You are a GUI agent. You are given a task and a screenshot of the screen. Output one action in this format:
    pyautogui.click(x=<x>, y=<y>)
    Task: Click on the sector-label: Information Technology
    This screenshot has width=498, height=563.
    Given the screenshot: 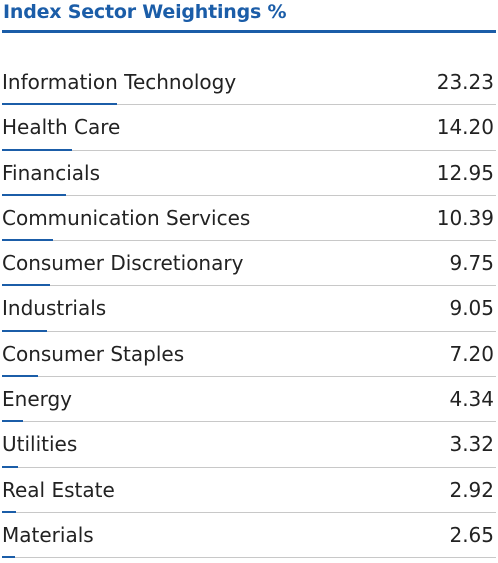 What is the action you would take?
    pyautogui.click(x=119, y=82)
    